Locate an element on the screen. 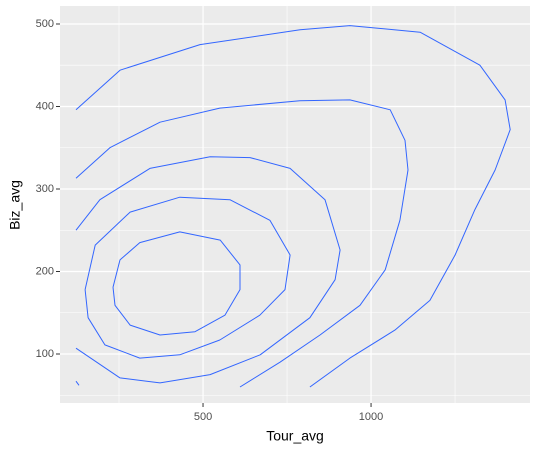 The width and height of the screenshot is (536, 450). y-tick-label: 500 is located at coordinates (45, 24).